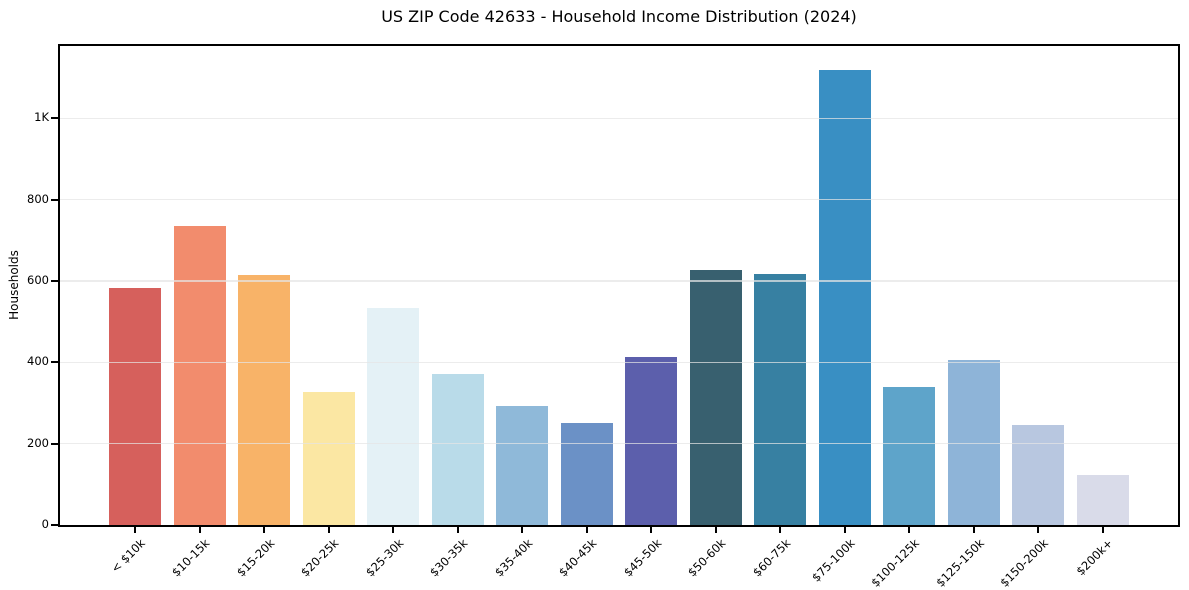  I want to click on x-tick-label: $50-60k, so click(707, 558).